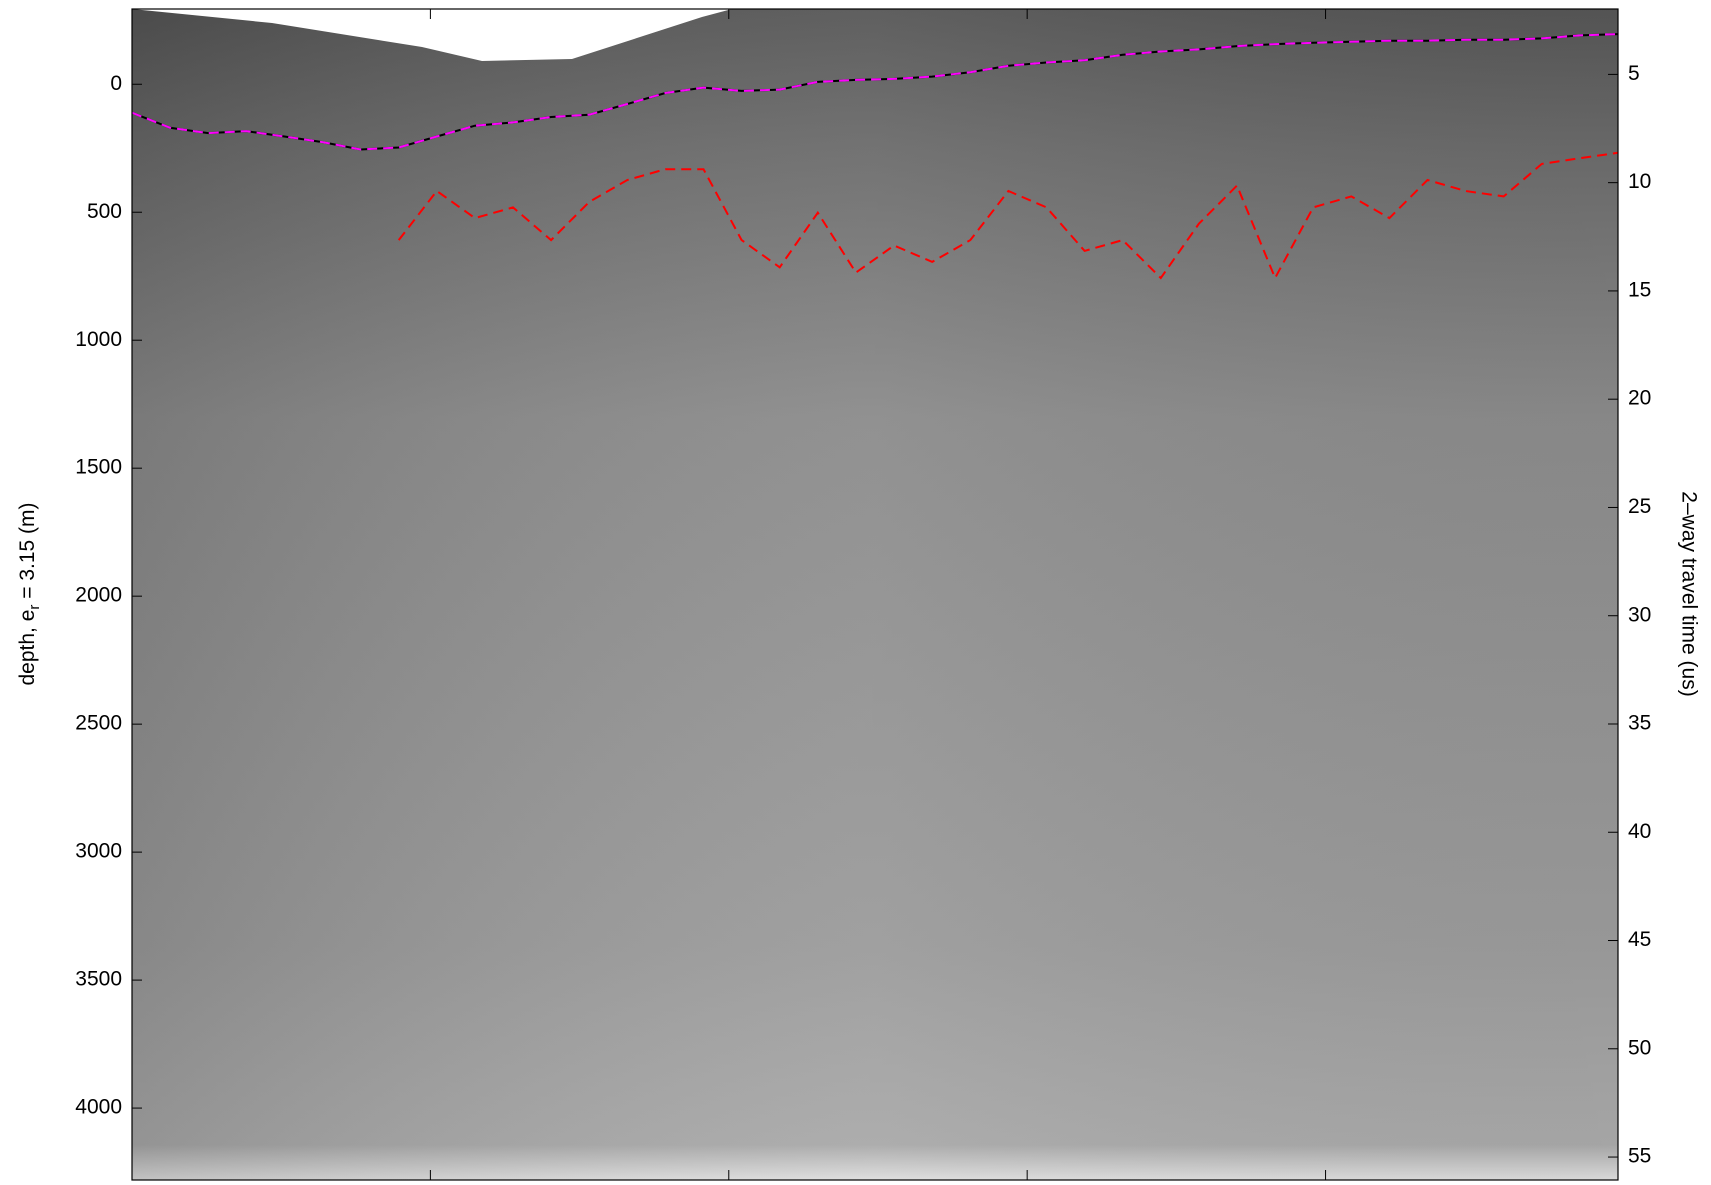 The height and width of the screenshot is (1185, 1711). What do you see at coordinates (98, 467) in the screenshot?
I see `y-tick-label: 1500` at bounding box center [98, 467].